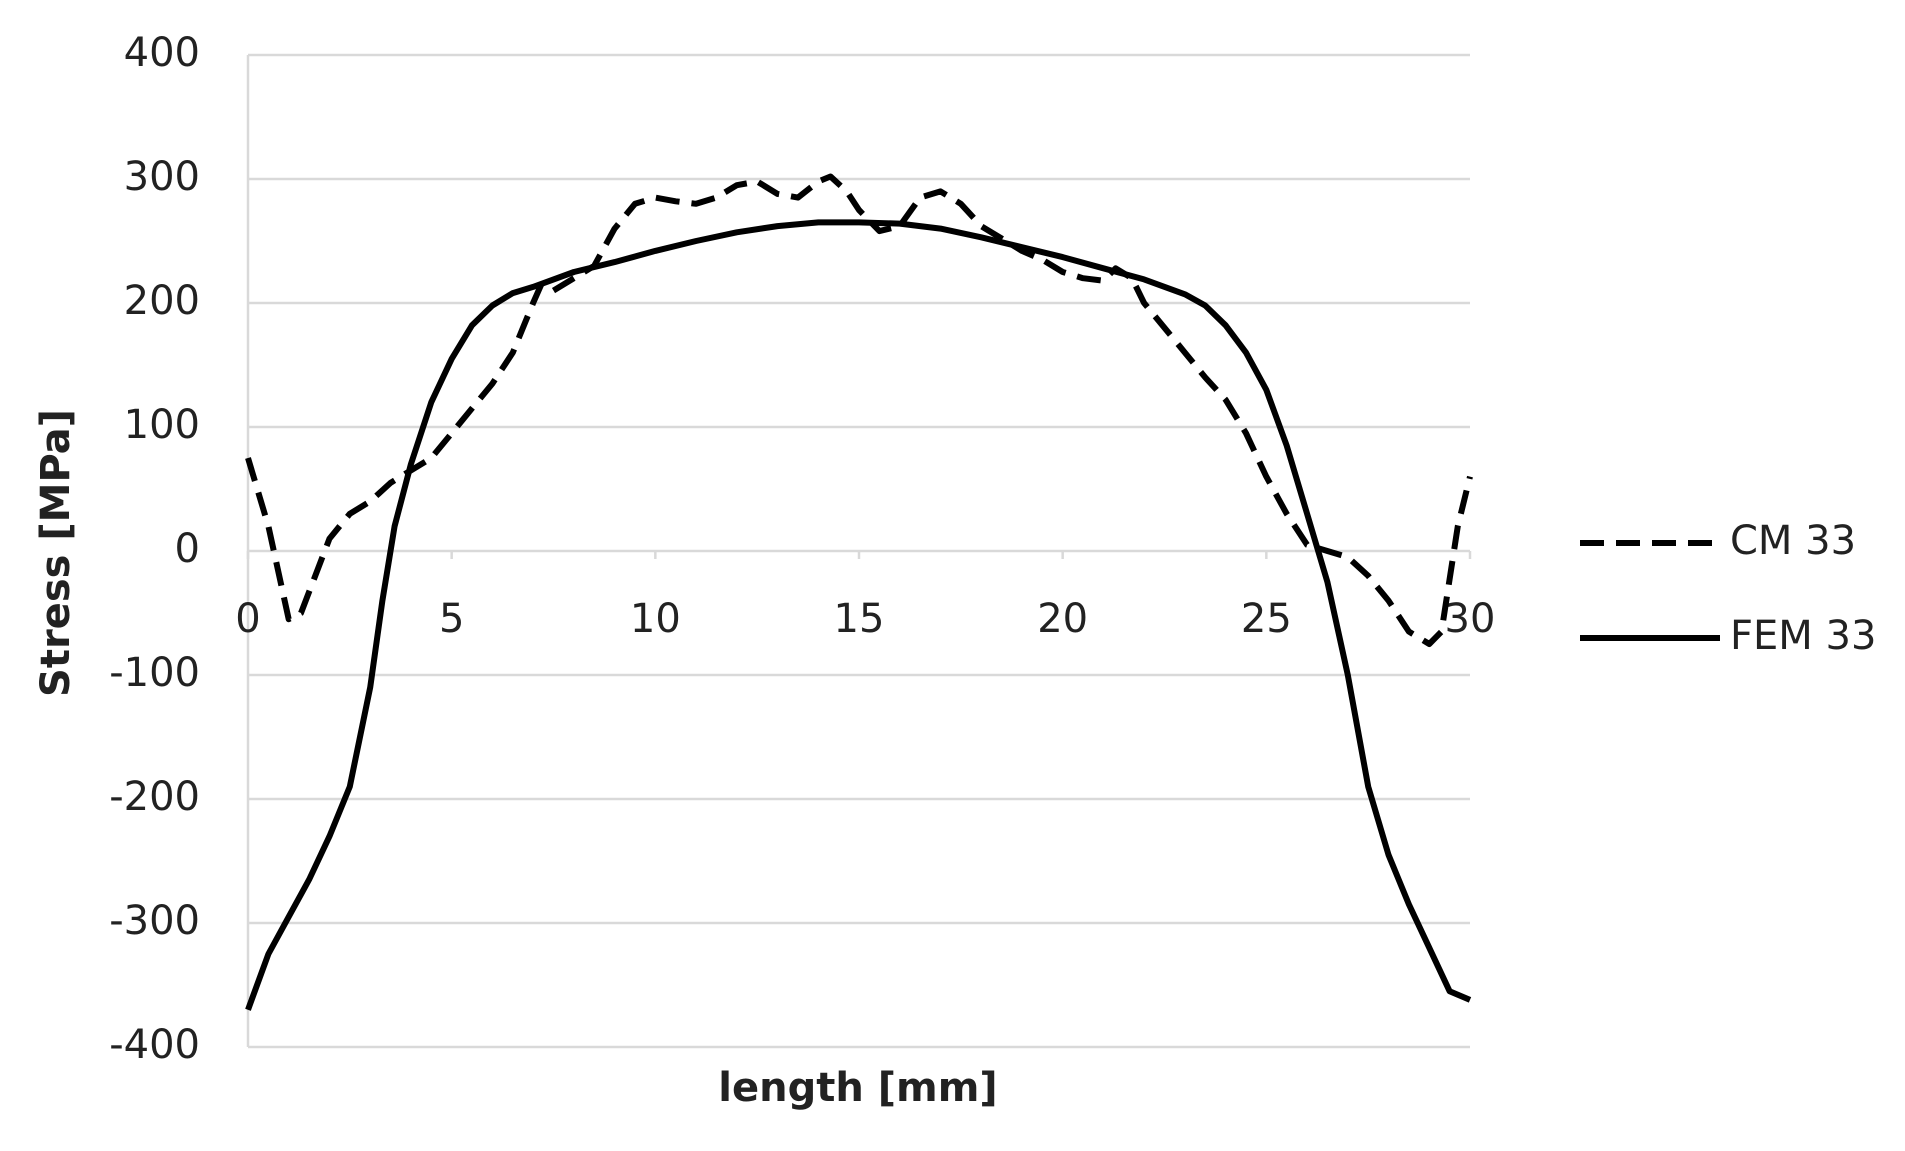  Describe the element at coordinates (162, 301) in the screenshot. I see `y-tick-label: 200` at that location.